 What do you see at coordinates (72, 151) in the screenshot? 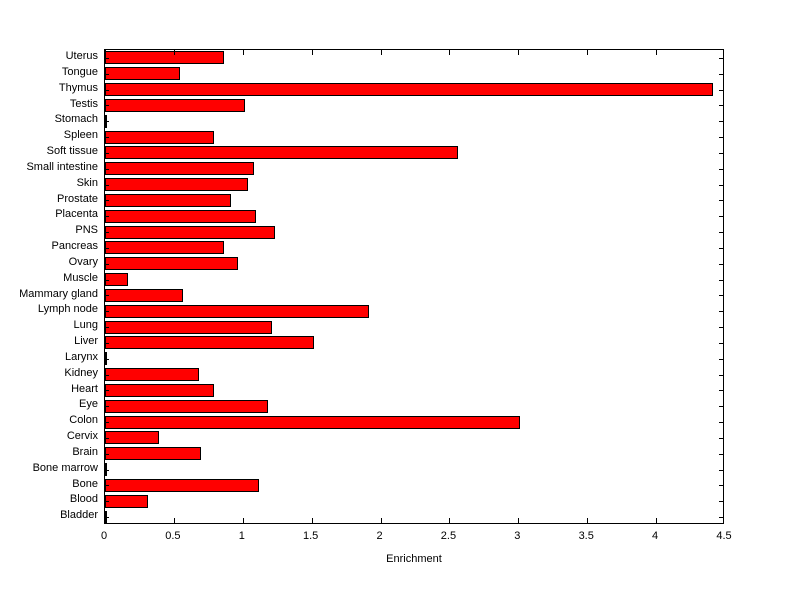
I see `y-axis-label-soft-tissue: Soft tissue` at bounding box center [72, 151].